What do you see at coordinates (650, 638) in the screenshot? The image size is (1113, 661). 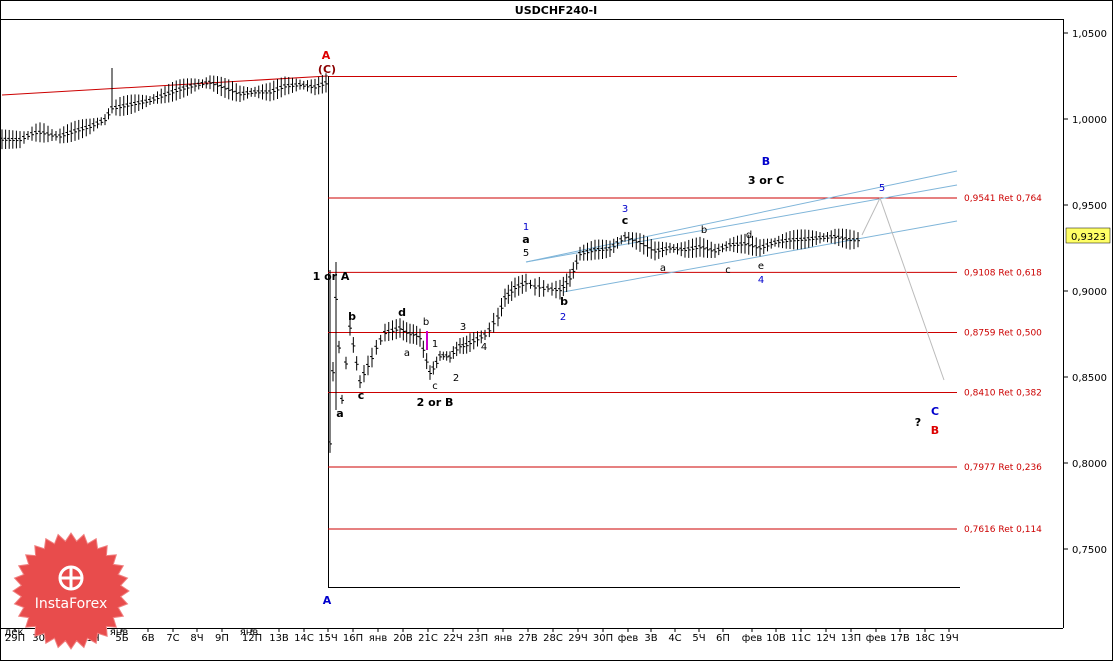 I see `x-tick-label: 3В` at bounding box center [650, 638].